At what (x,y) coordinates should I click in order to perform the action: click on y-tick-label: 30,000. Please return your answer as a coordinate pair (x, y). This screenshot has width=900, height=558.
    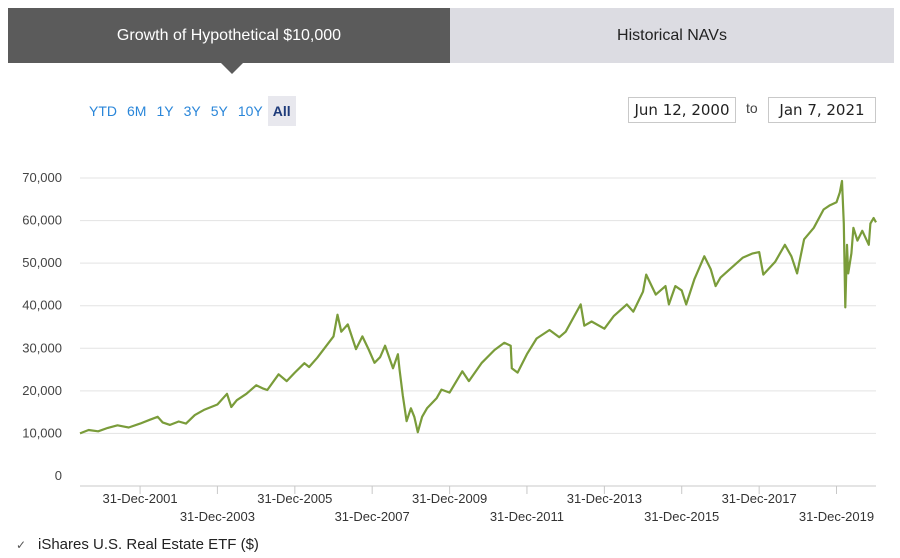
    Looking at the image, I should click on (42, 347).